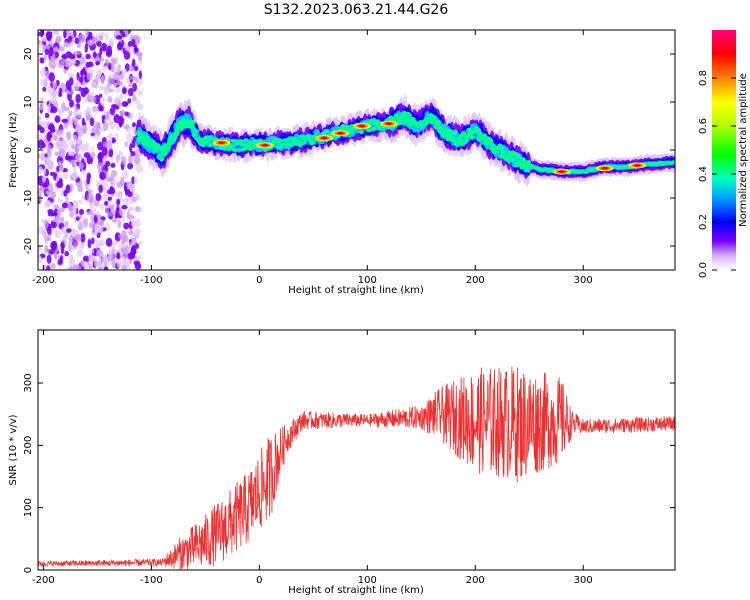 Image resolution: width=750 pixels, height=600 pixels. What do you see at coordinates (475, 580) in the screenshot?
I see `snr-x-tick-label: 200` at bounding box center [475, 580].